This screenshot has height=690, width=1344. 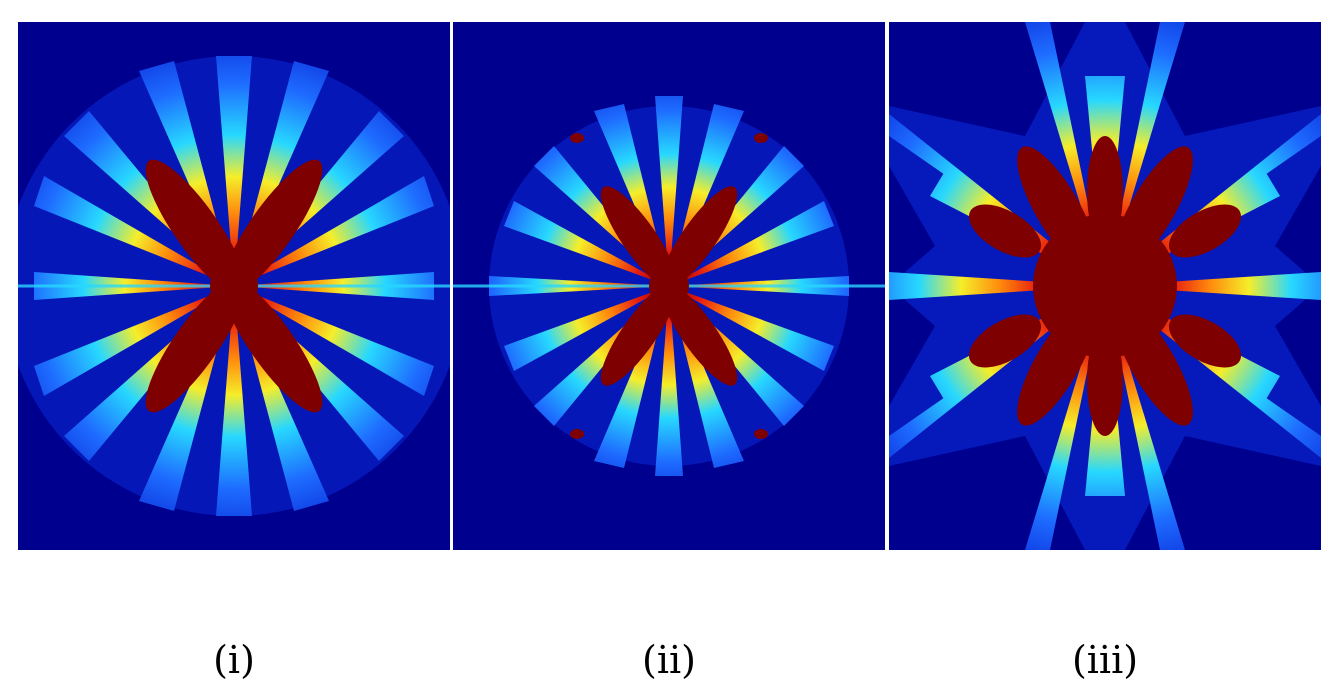 What do you see at coordinates (669, 660) in the screenshot?
I see `caption-ii: (ii)` at bounding box center [669, 660].